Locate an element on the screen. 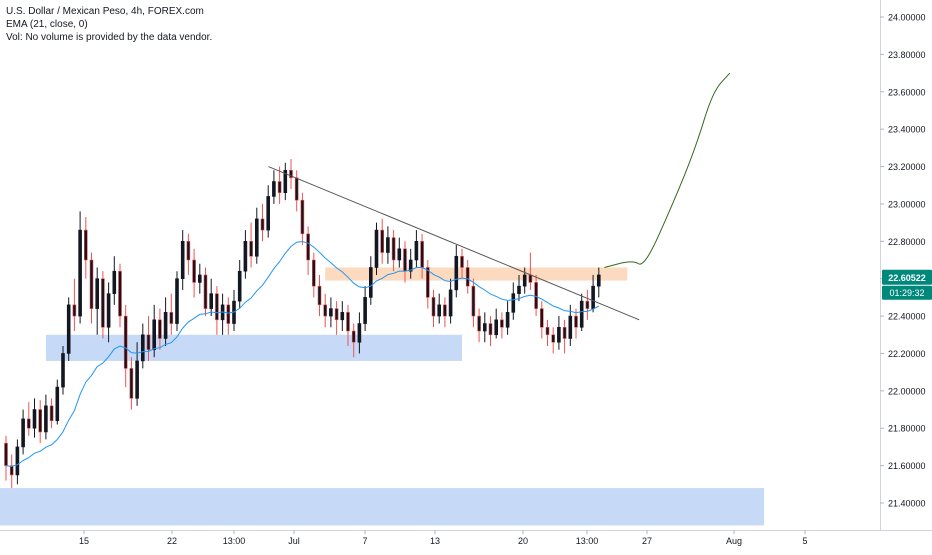  last-price-label: 22.60522 is located at coordinates (907, 278).